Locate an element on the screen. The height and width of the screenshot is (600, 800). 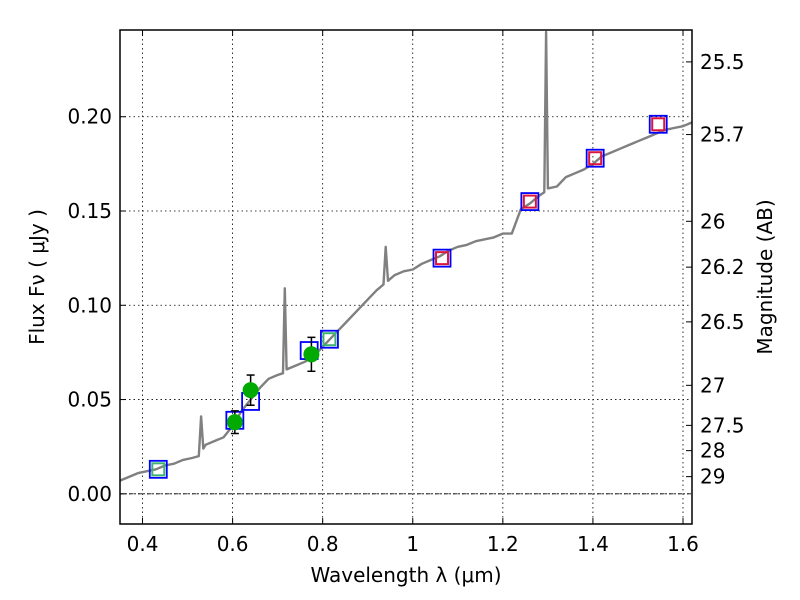
x-axis-label: Wavelength λ (μm) is located at coordinates (405, 575).